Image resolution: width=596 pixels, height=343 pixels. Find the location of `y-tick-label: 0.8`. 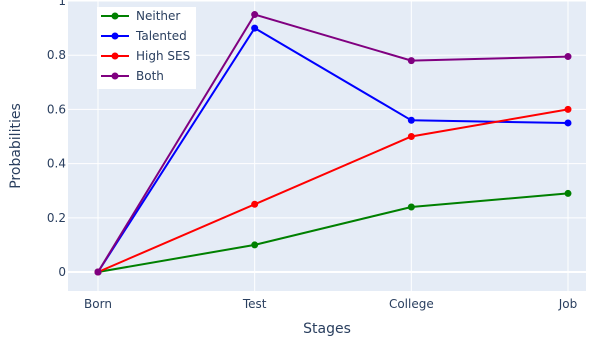

y-tick-label: 0.8 is located at coordinates (56, 55).